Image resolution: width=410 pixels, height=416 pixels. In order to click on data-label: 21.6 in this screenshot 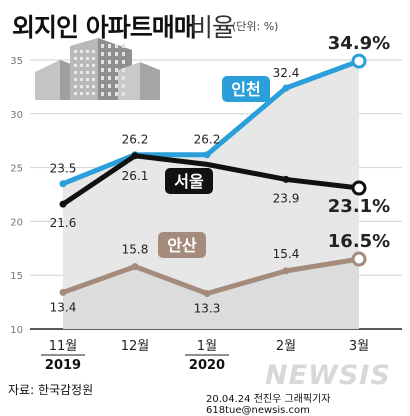, I will do `click(63, 223)`.